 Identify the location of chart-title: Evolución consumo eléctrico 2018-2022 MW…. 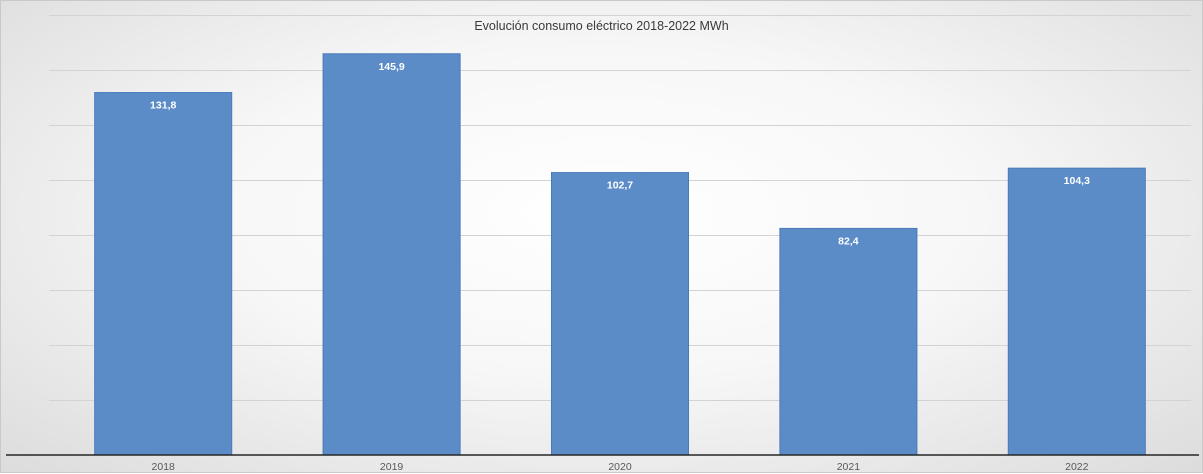
(601, 26).